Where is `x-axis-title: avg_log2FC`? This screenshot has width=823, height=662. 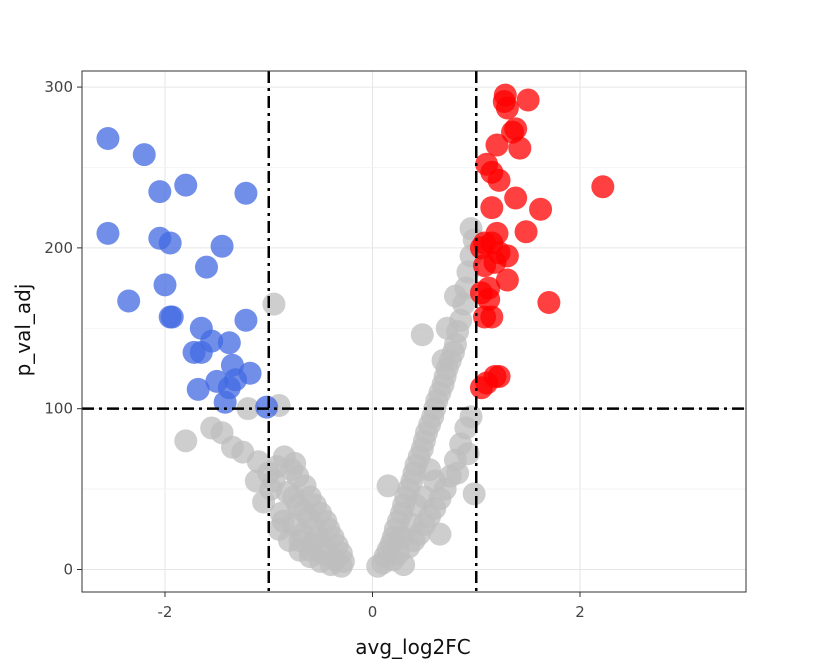
x-axis-title: avg_log2FC is located at coordinates (412, 647).